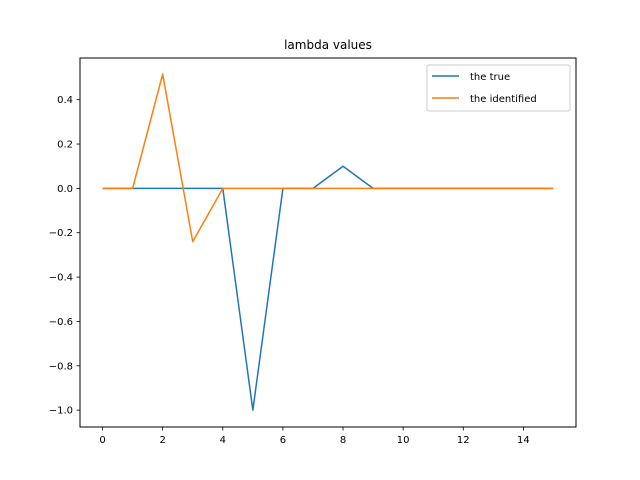 Image resolution: width=640 pixels, height=480 pixels. I want to click on x-axis: 0 2 4 6 8 10 12 14, so click(314, 436).